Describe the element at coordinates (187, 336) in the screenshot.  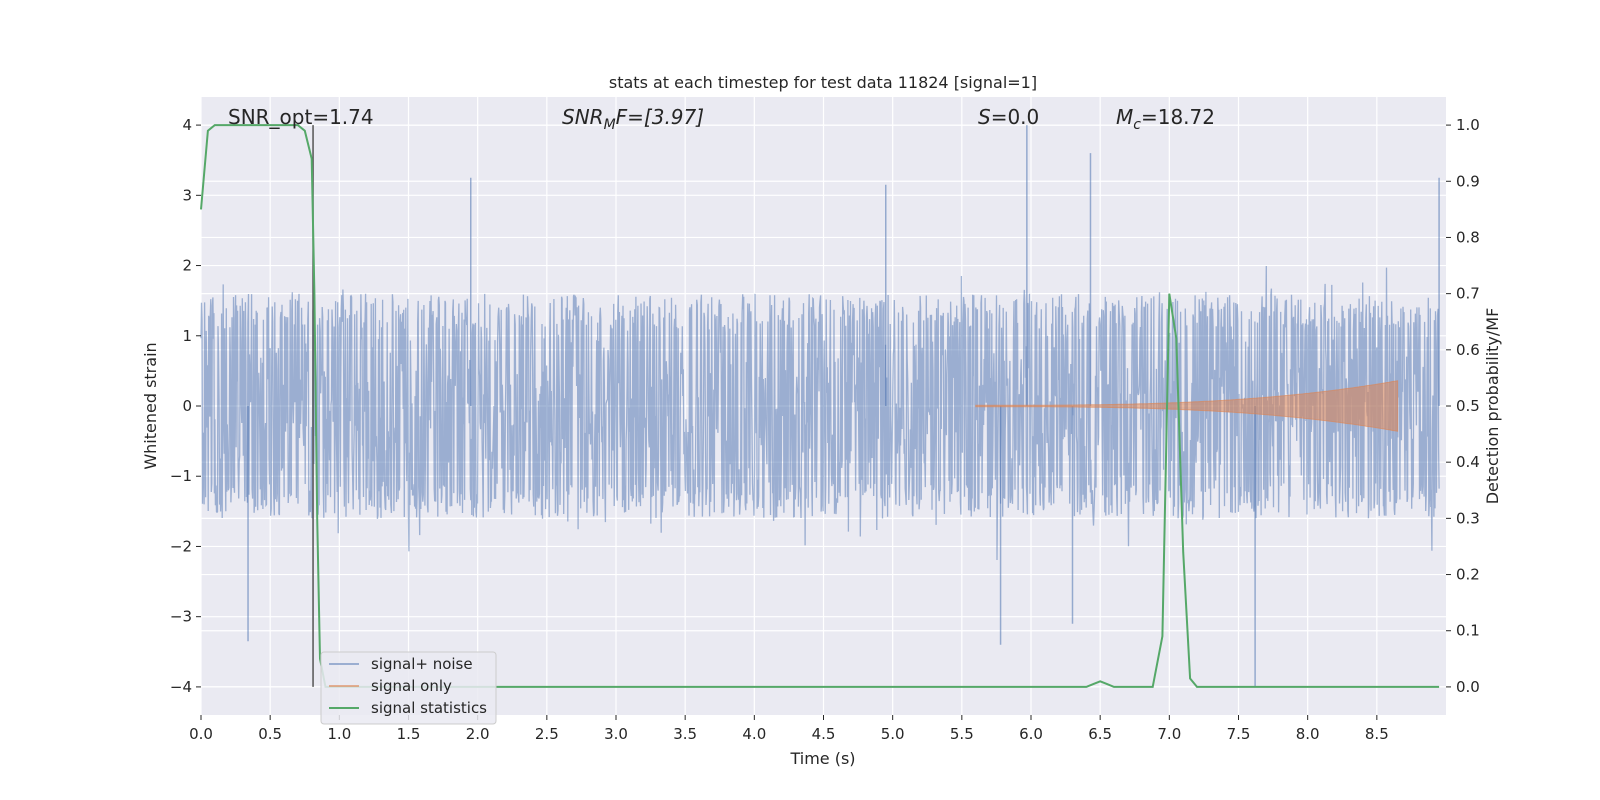
I see `y-tick-label: 1` at that location.